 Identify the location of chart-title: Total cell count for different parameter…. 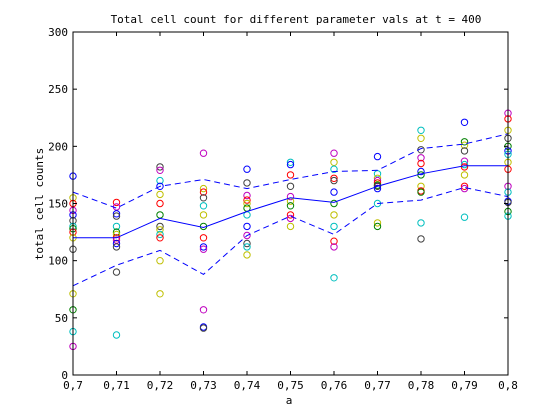
(296, 19).